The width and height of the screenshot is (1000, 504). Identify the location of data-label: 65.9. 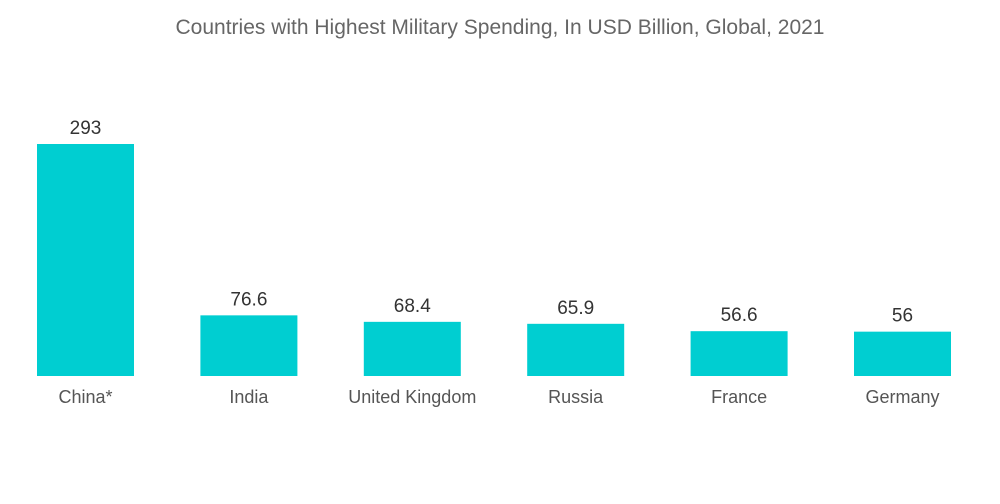
(575, 308).